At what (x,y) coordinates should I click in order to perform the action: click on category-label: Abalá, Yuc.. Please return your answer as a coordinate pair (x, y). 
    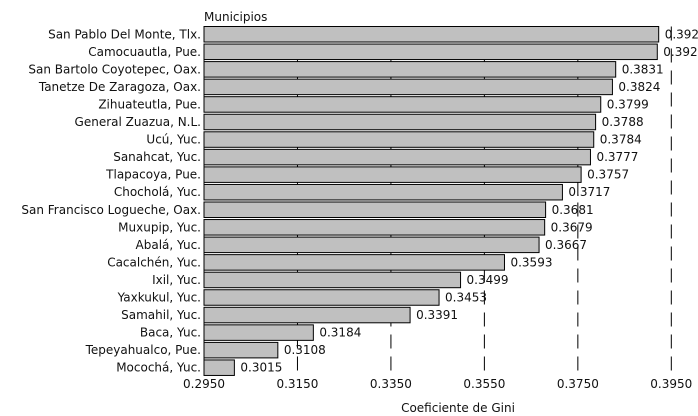
    Looking at the image, I should click on (168, 245).